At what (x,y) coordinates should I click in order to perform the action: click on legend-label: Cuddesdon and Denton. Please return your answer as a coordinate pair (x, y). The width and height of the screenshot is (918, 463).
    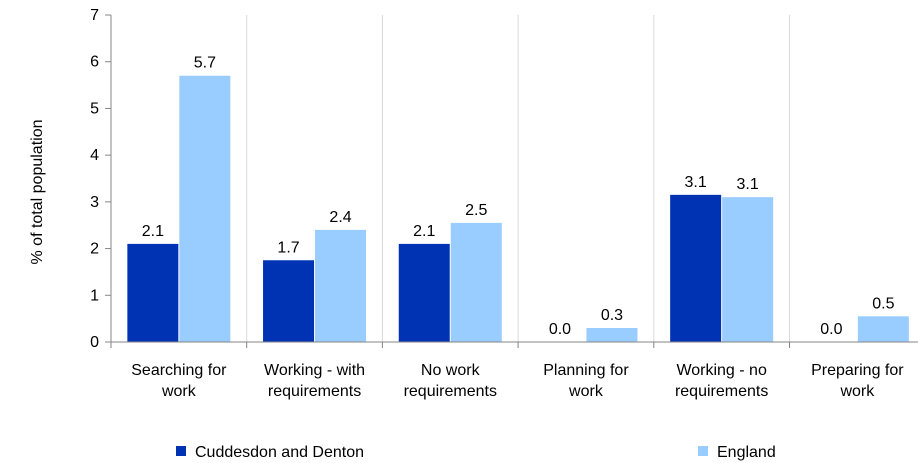
    Looking at the image, I should click on (279, 452).